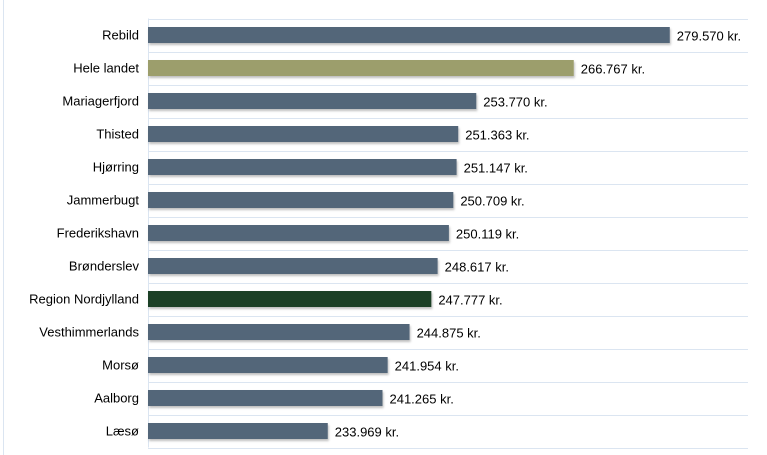 The height and width of the screenshot is (455, 767). What do you see at coordinates (497, 135) in the screenshot?
I see `data-label: 251.363 kr.` at bounding box center [497, 135].